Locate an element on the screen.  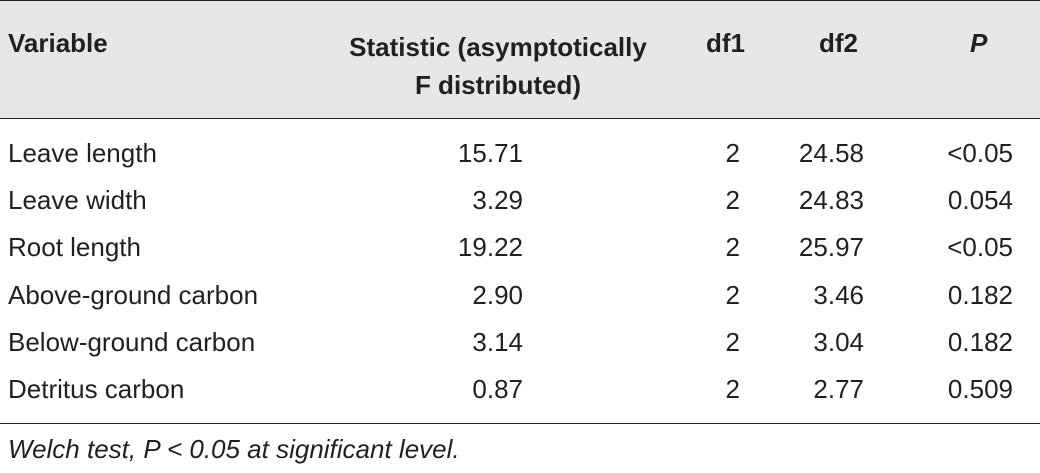
header-variable: Variable is located at coordinates (58, 43).